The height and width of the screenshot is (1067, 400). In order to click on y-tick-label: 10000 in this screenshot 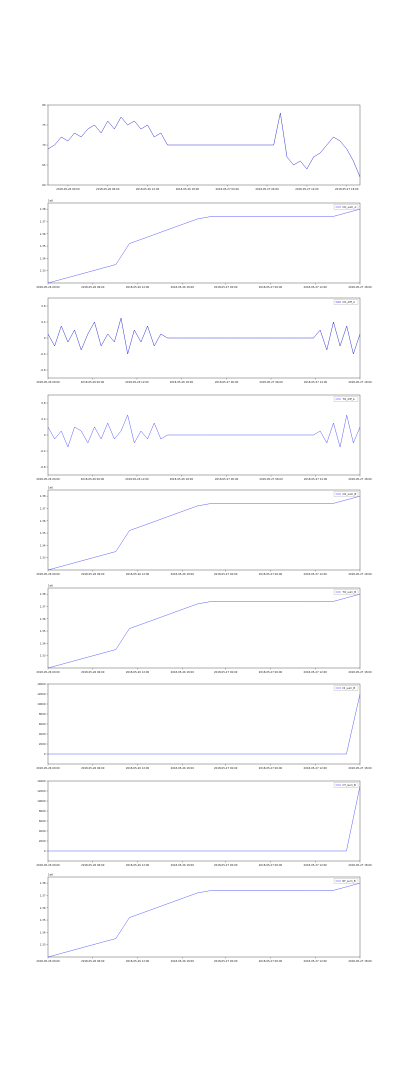, I will do `click(41, 704)`.